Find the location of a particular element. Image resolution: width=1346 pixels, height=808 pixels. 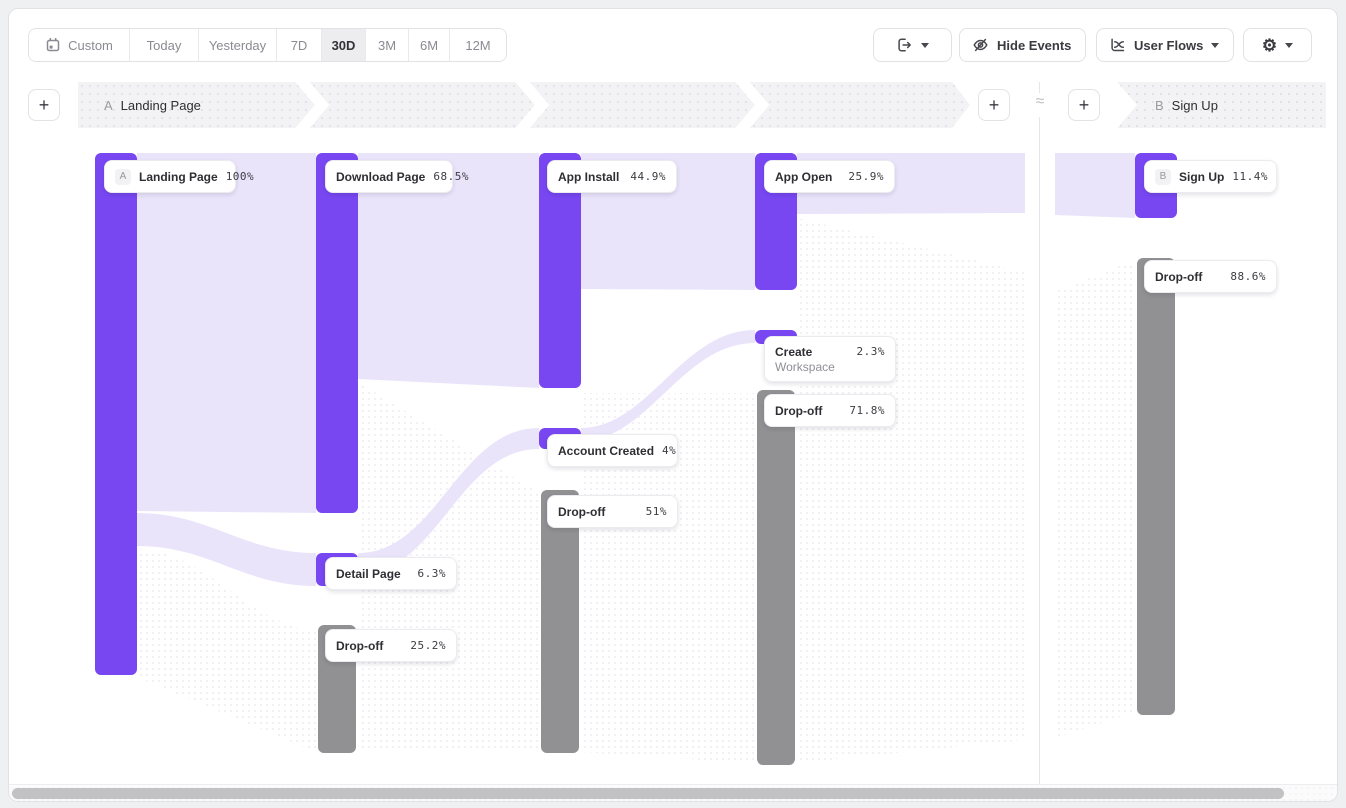

horizontal-scrollbar-track is located at coordinates (673, 792).